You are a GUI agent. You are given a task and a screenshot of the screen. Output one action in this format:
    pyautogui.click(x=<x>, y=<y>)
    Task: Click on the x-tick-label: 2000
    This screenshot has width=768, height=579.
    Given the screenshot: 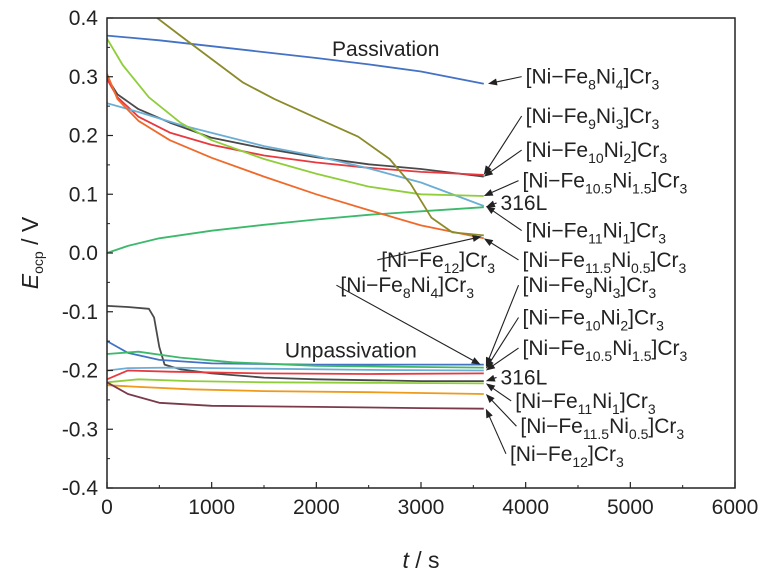 What is the action you would take?
    pyautogui.click(x=316, y=507)
    